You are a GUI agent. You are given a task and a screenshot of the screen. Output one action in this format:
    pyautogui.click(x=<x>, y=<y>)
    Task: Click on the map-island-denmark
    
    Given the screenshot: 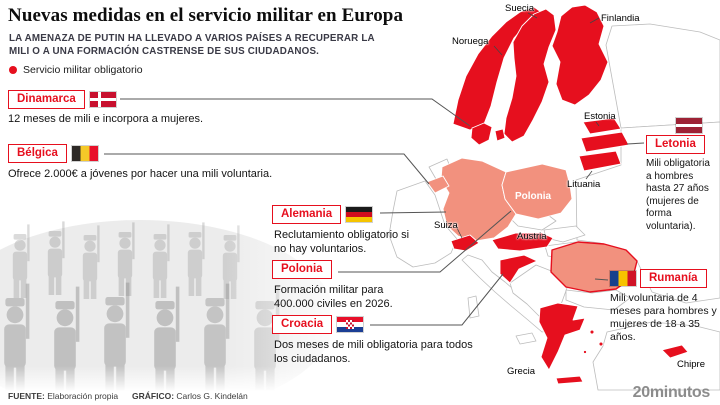 What is the action you would take?
    pyautogui.click(x=500, y=135)
    